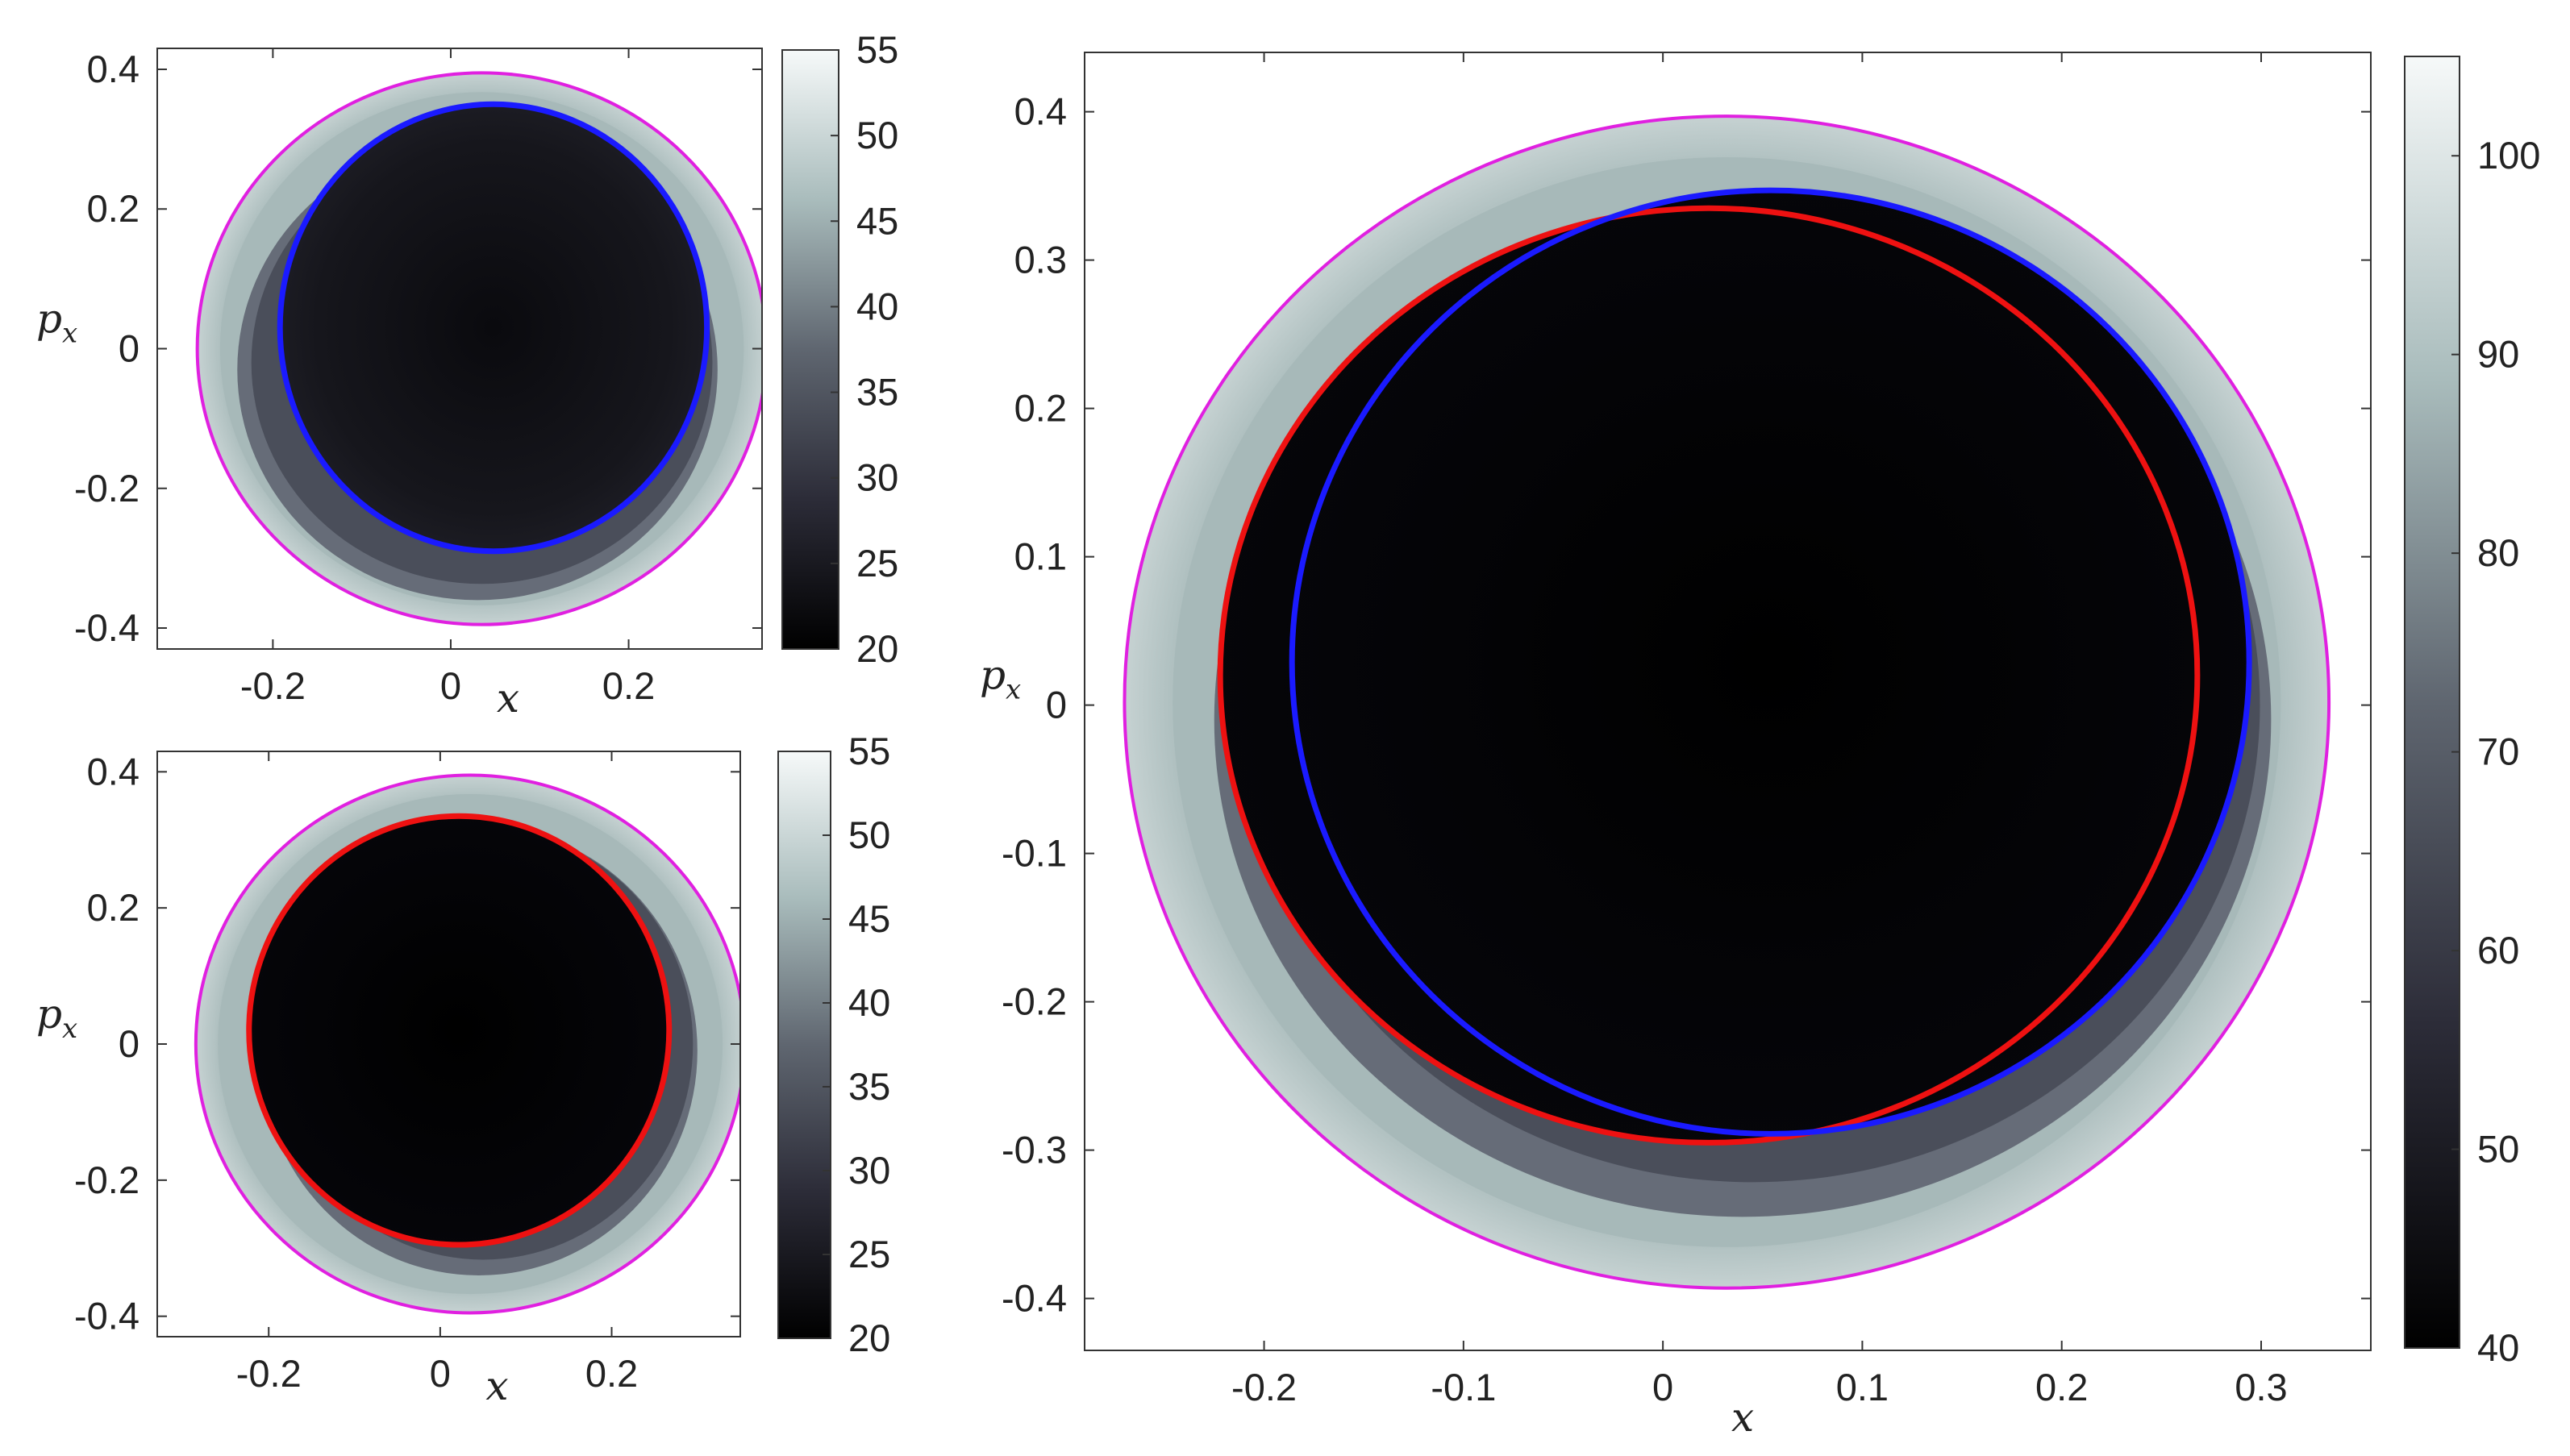 The height and width of the screenshot is (1456, 2570). Describe the element at coordinates (1463, 1387) in the screenshot. I see `x-tick-label: -0.1` at that location.